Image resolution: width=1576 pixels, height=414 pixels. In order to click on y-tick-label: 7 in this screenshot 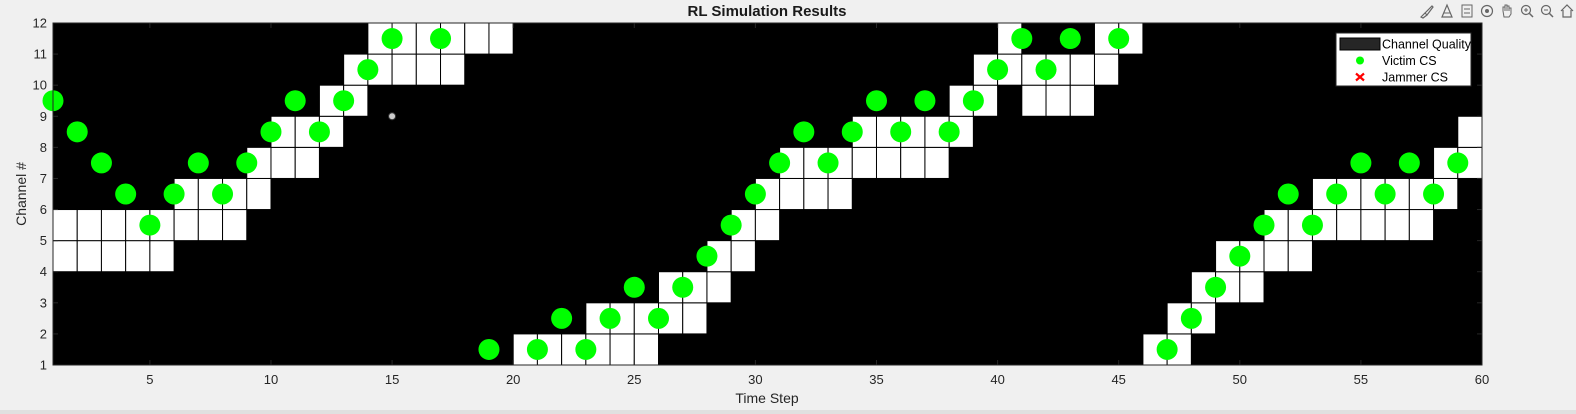, I will do `click(43, 178)`.